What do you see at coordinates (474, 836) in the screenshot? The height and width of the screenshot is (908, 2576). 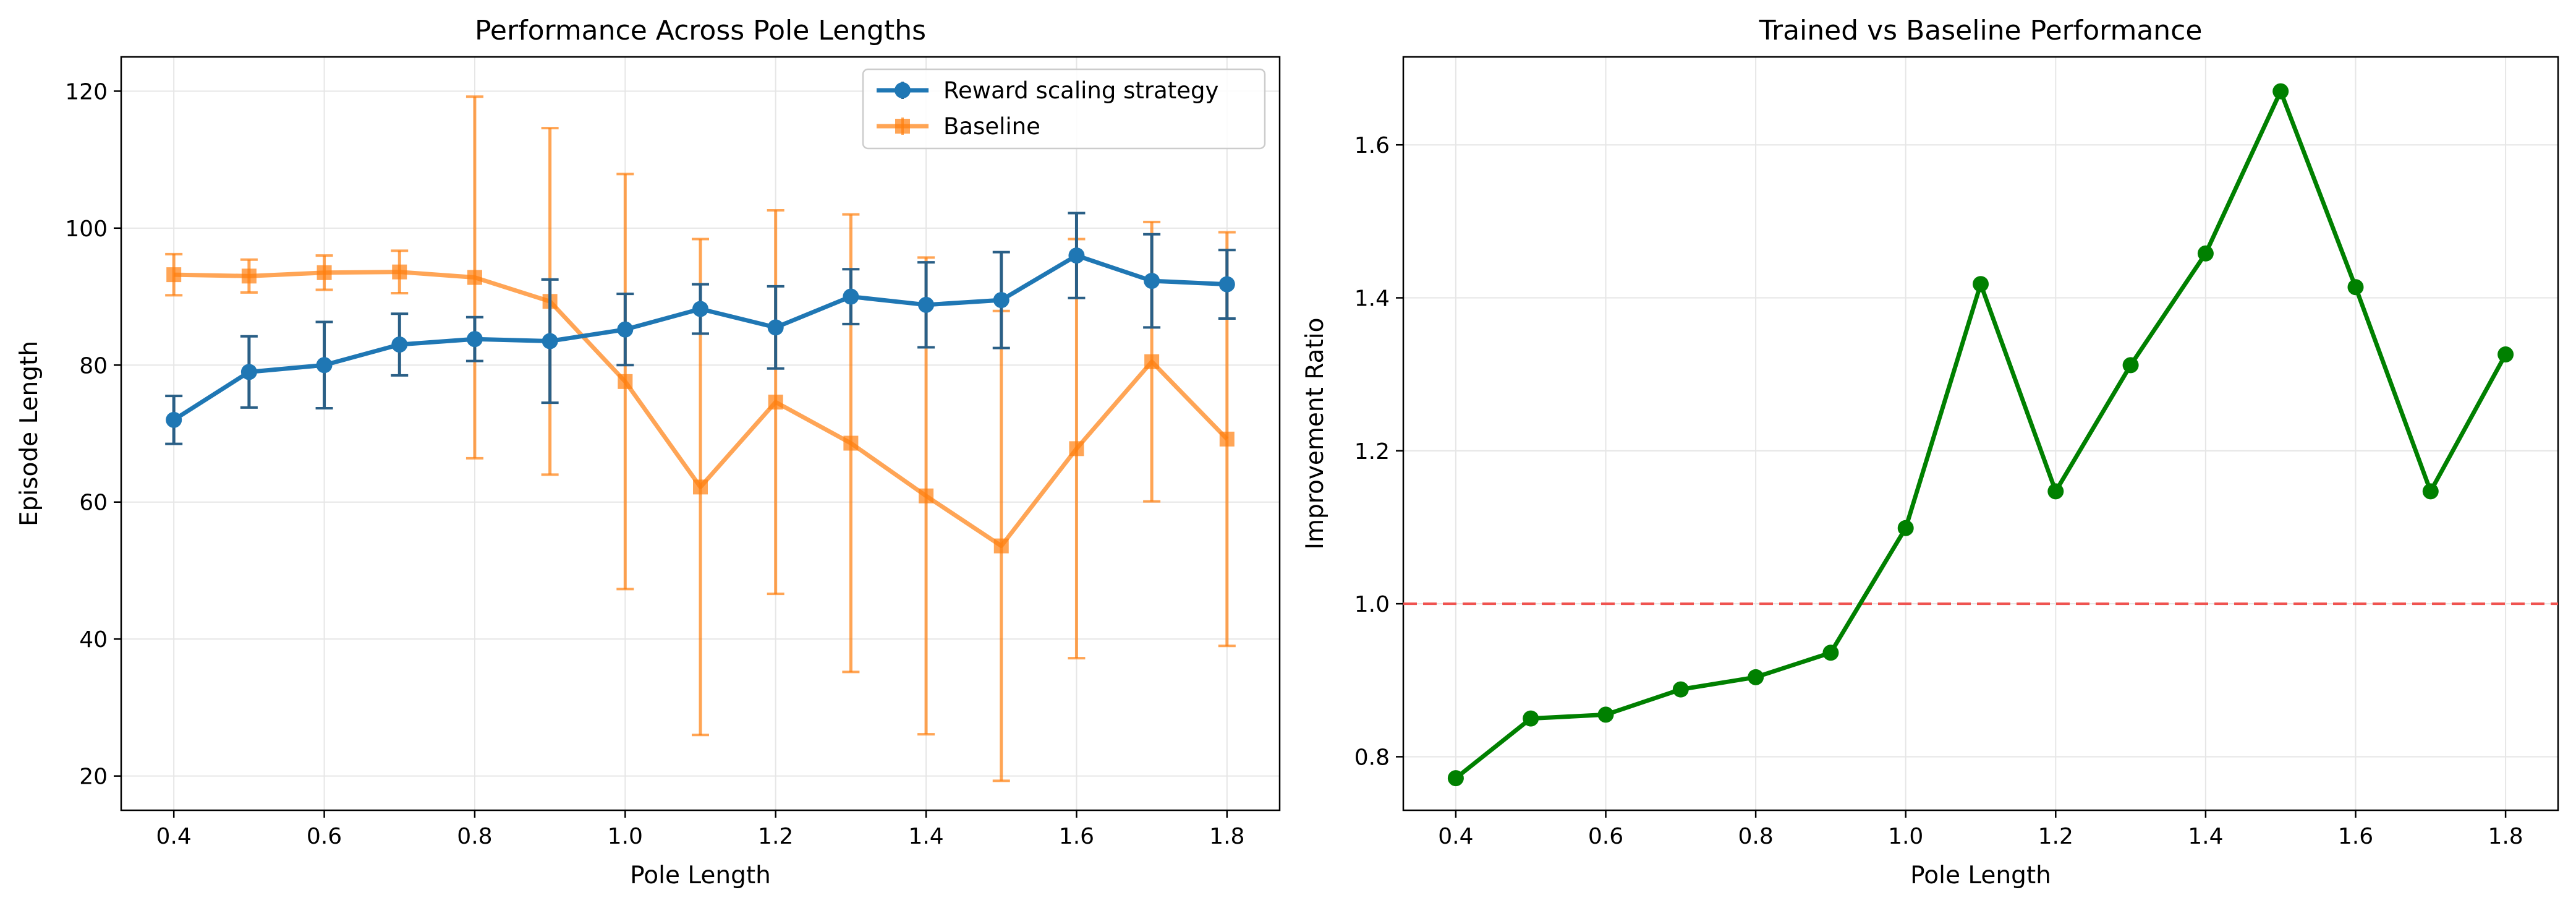 I see `left-chart-x-tick-label: 0.8` at bounding box center [474, 836].